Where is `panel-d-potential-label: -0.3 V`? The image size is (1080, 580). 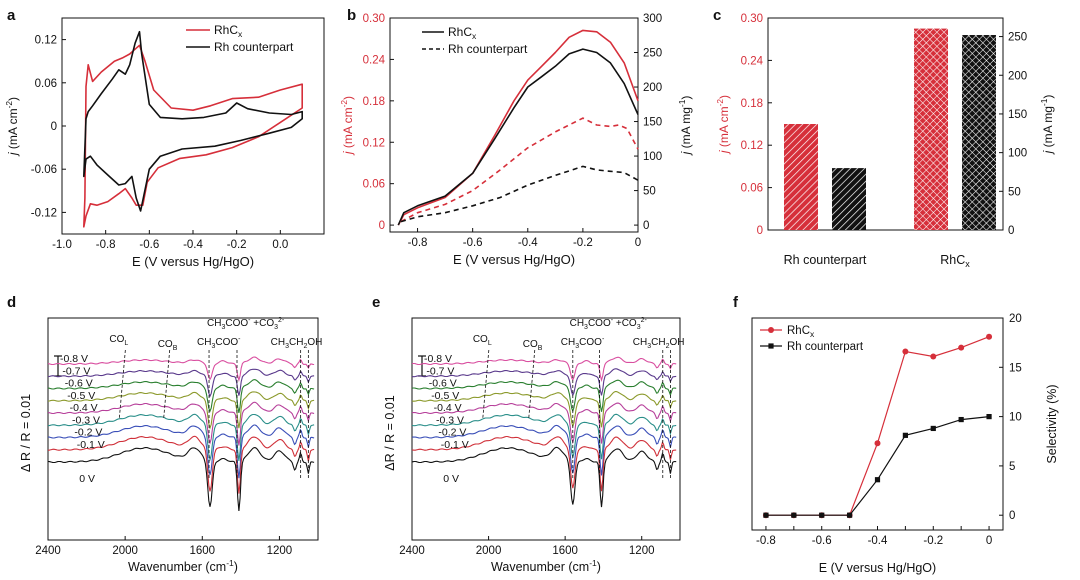 panel-d-potential-label: -0.3 V is located at coordinates (86, 420).